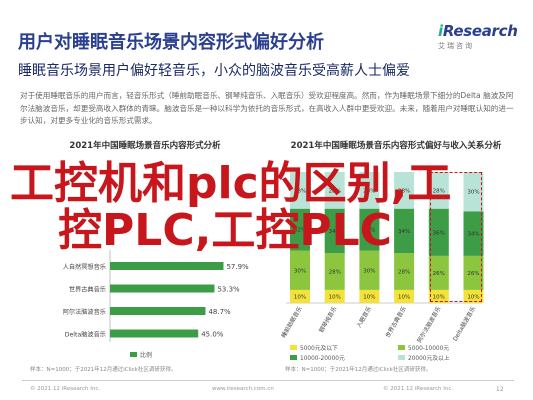  I want to click on left-category-label: 阿尔法脑波音乐, so click(84, 312).